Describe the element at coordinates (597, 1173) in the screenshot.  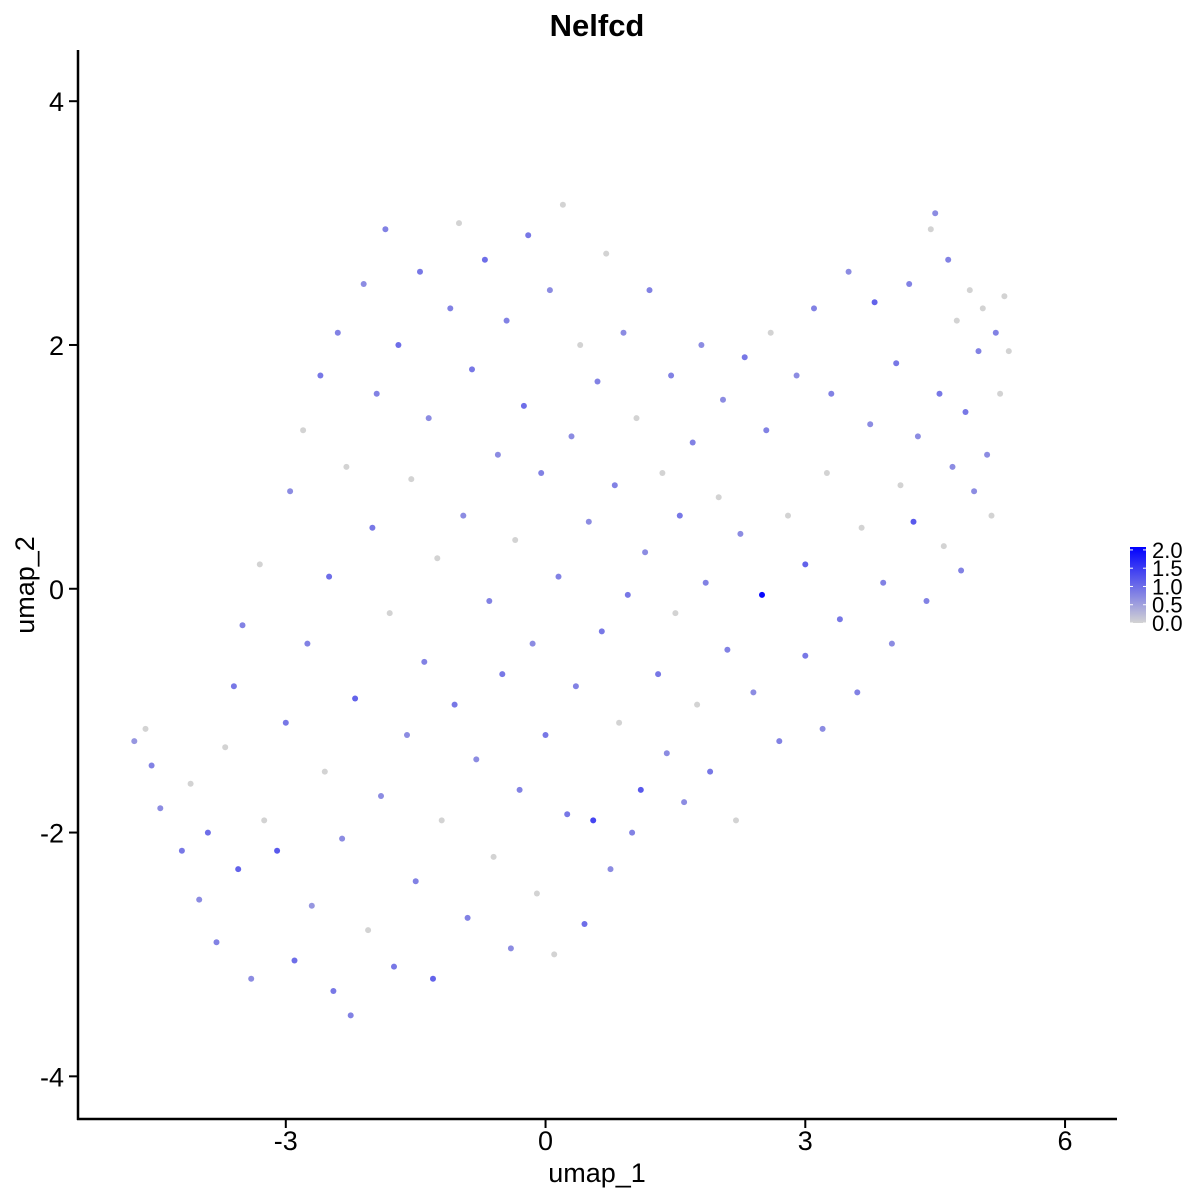
I see `x-axis-label: umap_1` at that location.